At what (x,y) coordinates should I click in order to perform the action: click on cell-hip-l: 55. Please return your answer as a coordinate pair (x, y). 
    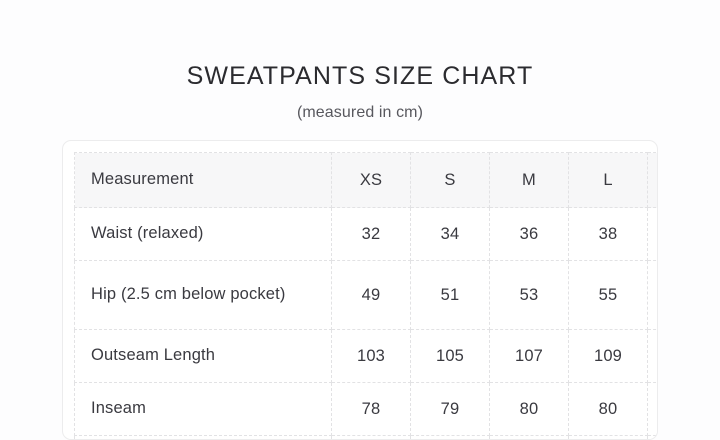
    Looking at the image, I should click on (608, 295).